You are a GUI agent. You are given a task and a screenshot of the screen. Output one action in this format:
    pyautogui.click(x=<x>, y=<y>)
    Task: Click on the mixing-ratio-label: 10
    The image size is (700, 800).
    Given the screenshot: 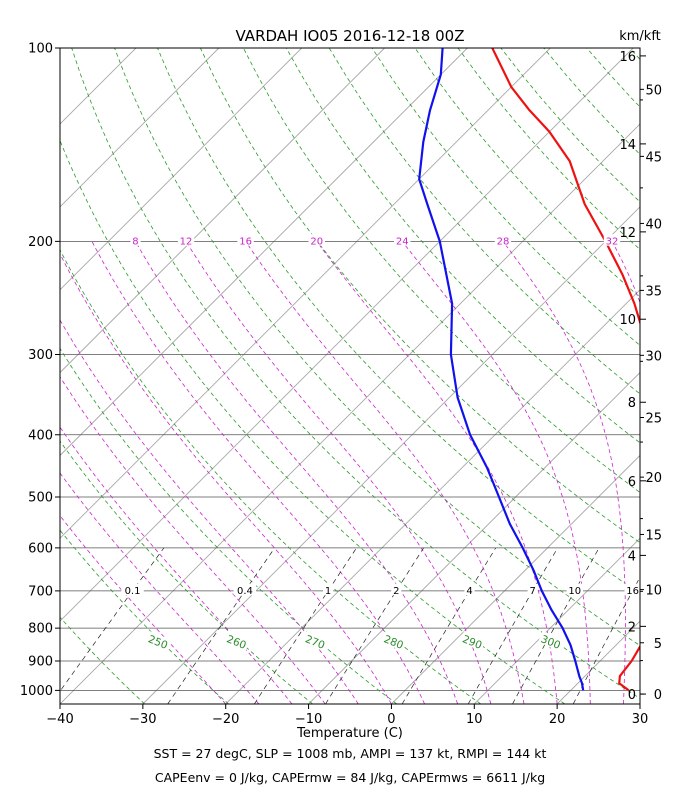 What is the action you would take?
    pyautogui.click(x=574, y=590)
    